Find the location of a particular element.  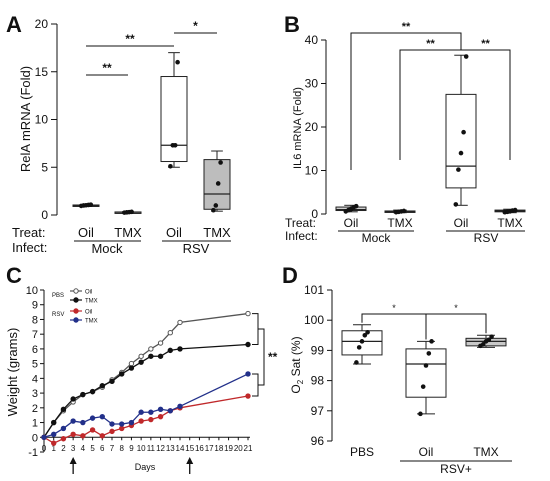

c-bracket-join is located at coordinates (261, 357).